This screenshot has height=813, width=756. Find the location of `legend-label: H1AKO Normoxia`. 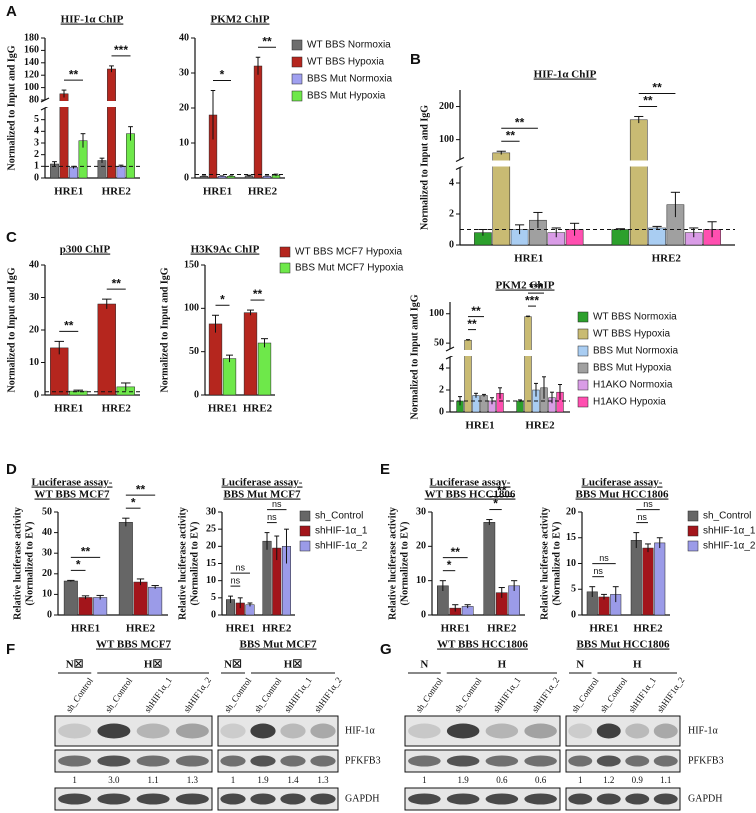

legend-label: H1AKO Normoxia is located at coordinates (633, 385).